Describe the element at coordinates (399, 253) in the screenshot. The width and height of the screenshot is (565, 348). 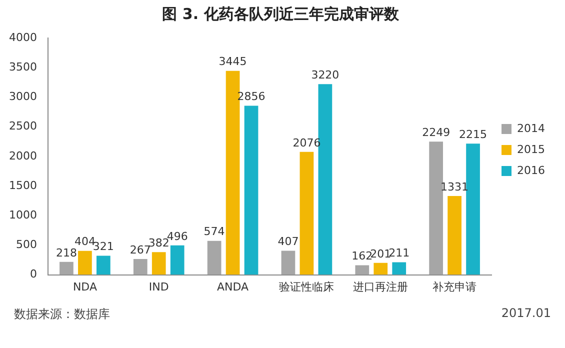
I see `data-label: 211` at that location.